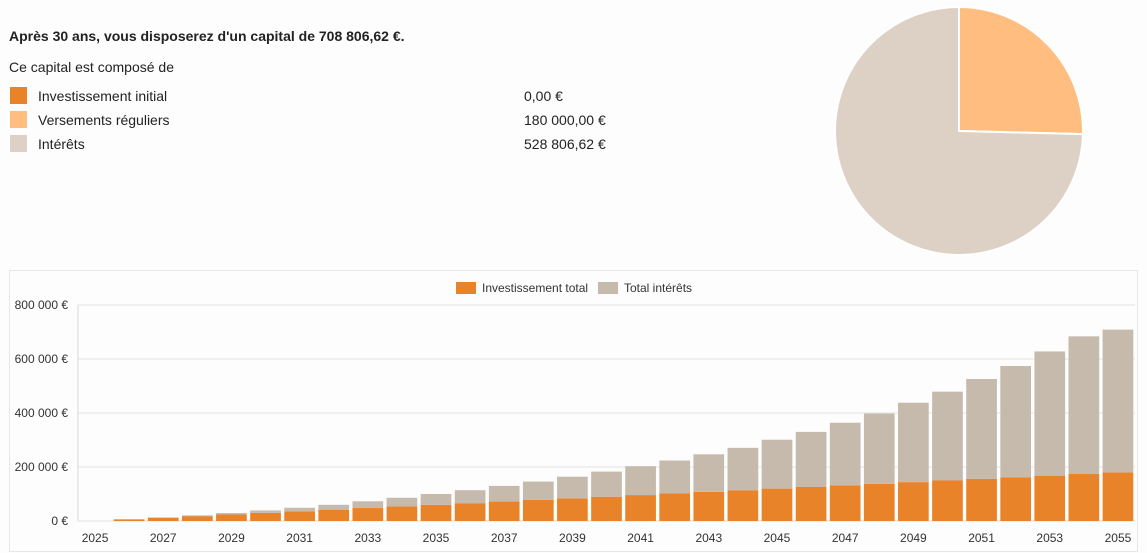  I want to click on composition-value: 528 806,62 €, so click(565, 144).